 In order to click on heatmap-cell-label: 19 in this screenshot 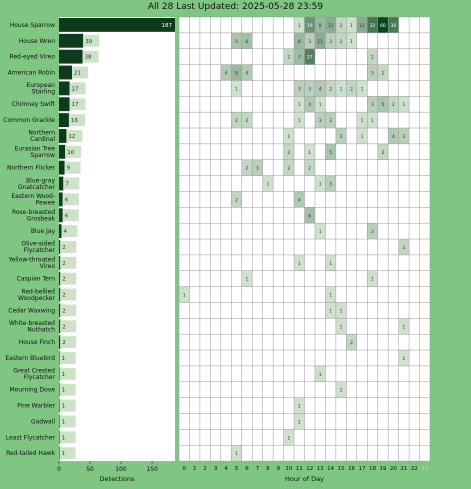, I will do `click(310, 26)`.